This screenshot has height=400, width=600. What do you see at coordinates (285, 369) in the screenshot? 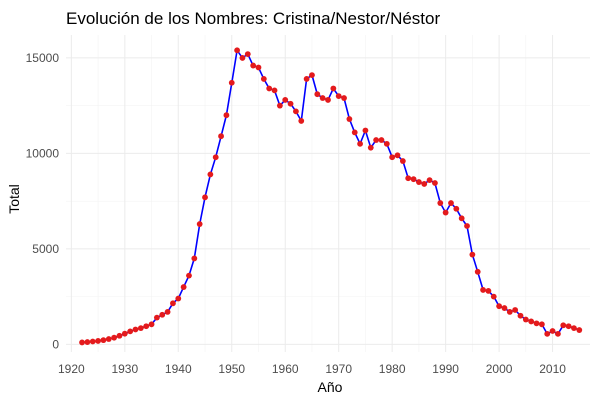
I see `x-tick-label: 1960` at bounding box center [285, 369].